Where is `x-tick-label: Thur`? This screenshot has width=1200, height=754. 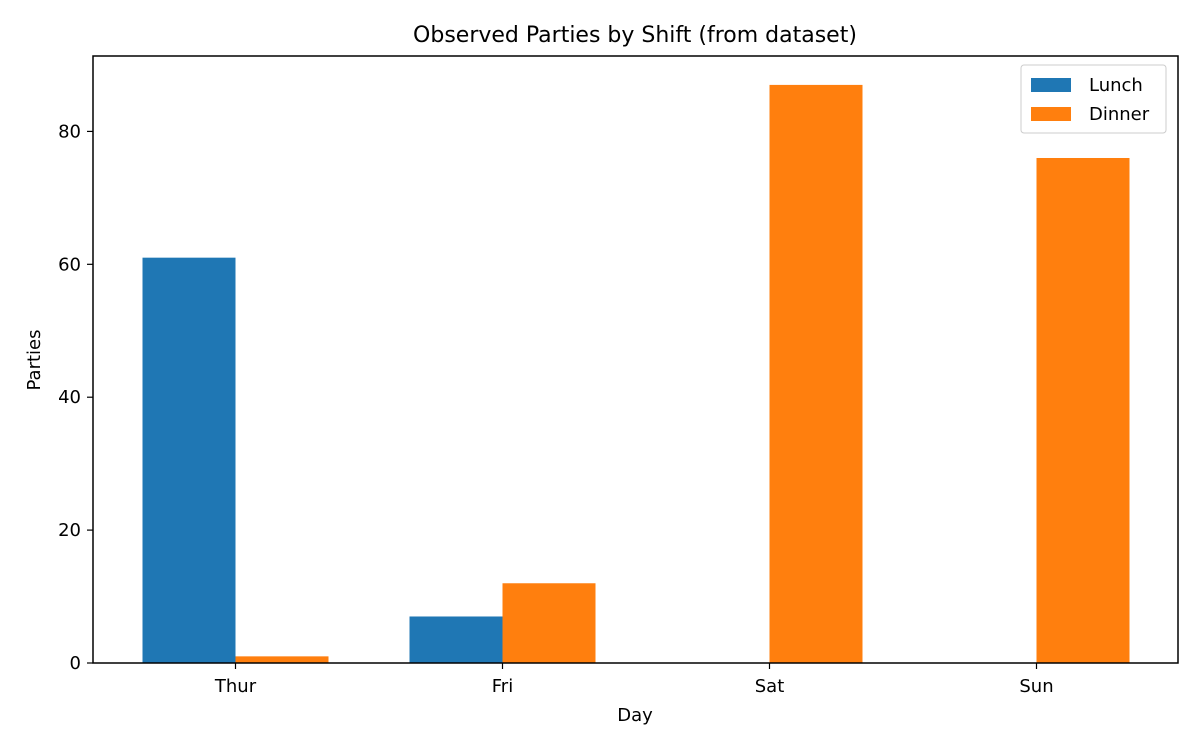 x-tick-label: Thur is located at coordinates (235, 686).